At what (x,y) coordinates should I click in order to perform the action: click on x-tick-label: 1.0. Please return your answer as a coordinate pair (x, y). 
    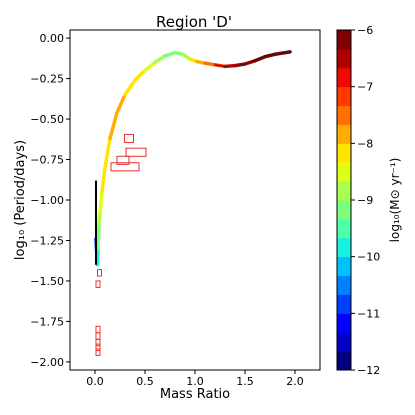
    Looking at the image, I should click on (195, 381).